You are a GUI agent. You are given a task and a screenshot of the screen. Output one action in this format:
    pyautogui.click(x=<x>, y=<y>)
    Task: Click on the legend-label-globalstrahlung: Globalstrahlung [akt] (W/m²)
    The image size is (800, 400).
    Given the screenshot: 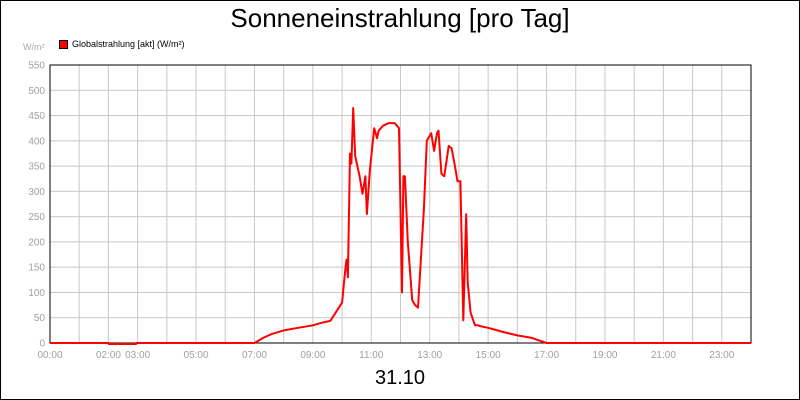 What is the action you would take?
    pyautogui.click(x=128, y=44)
    